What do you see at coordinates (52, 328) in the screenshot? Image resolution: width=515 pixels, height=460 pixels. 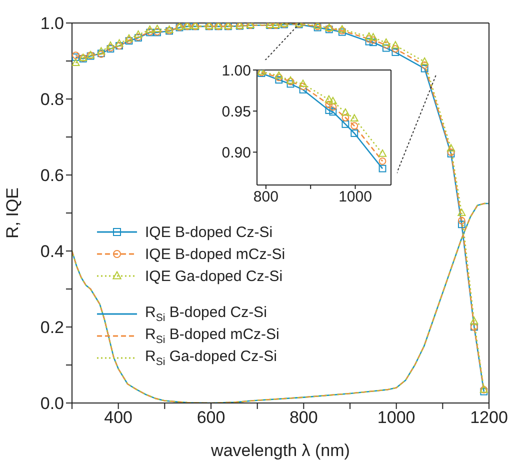 I see `y-tick-label: 0.2` at bounding box center [52, 328].